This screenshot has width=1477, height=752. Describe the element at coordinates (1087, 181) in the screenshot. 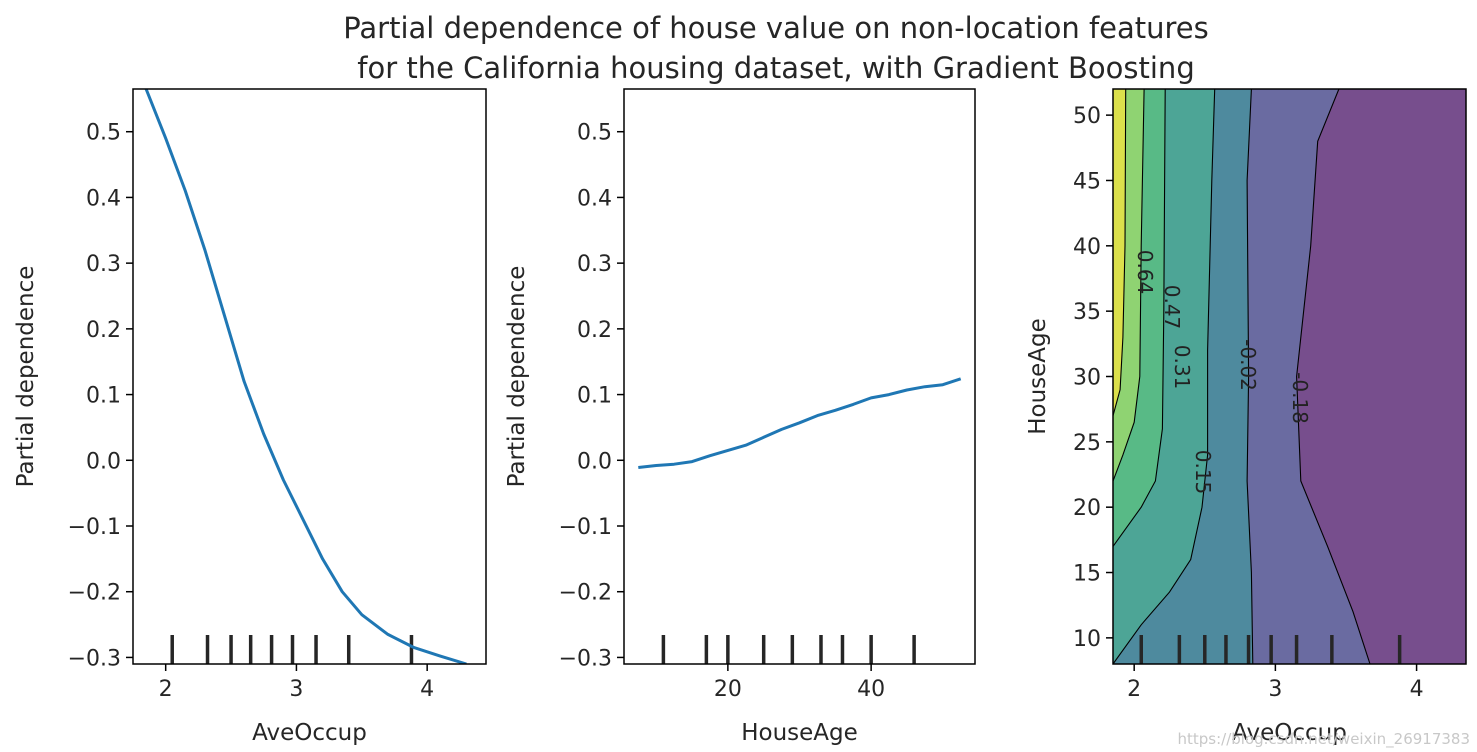

I see `y-tick-label: 45` at that location.